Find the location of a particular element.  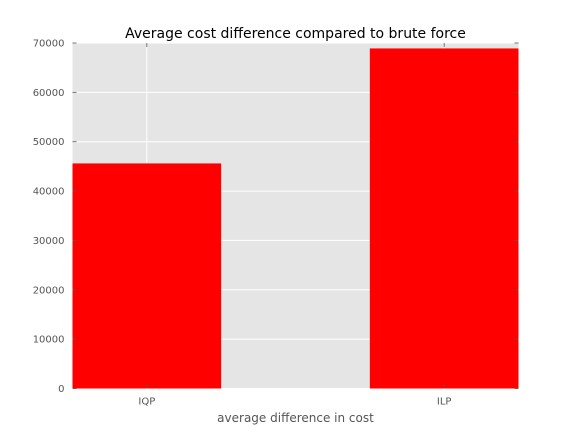

x-axis-label: average difference in cost is located at coordinates (295, 418).